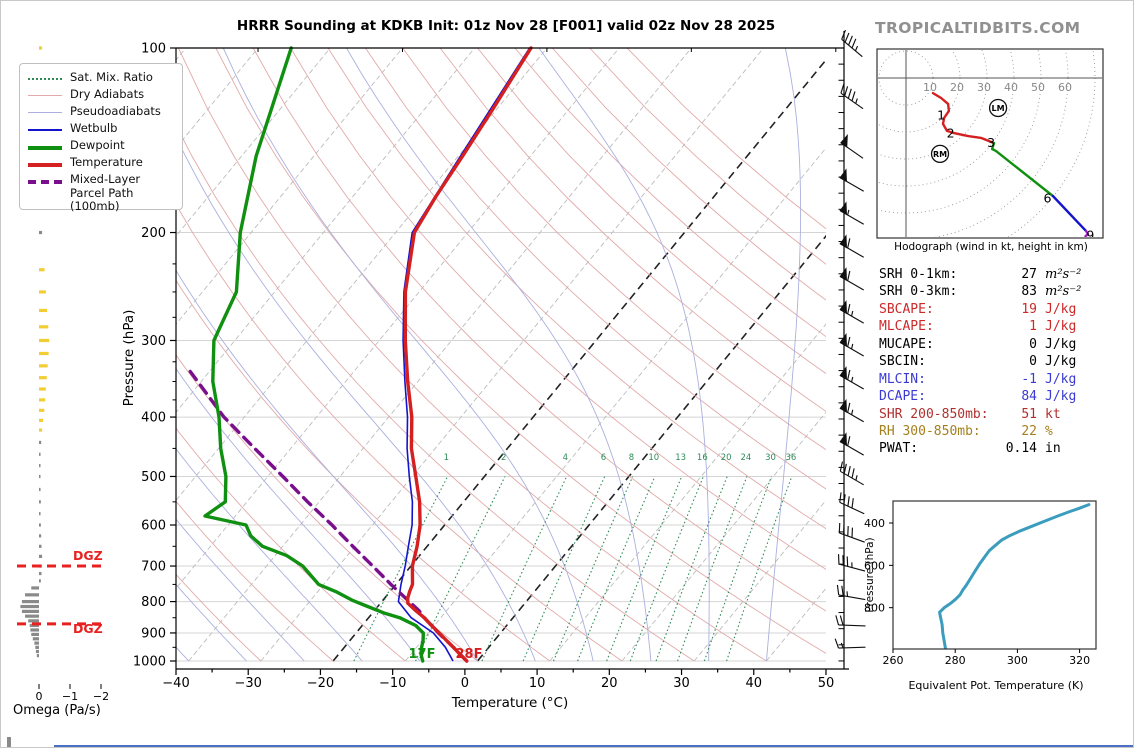  Describe the element at coordinates (105, 192) in the screenshot. I see `legend-label: Mixed-Layer Parcel Path (100mb)` at that location.